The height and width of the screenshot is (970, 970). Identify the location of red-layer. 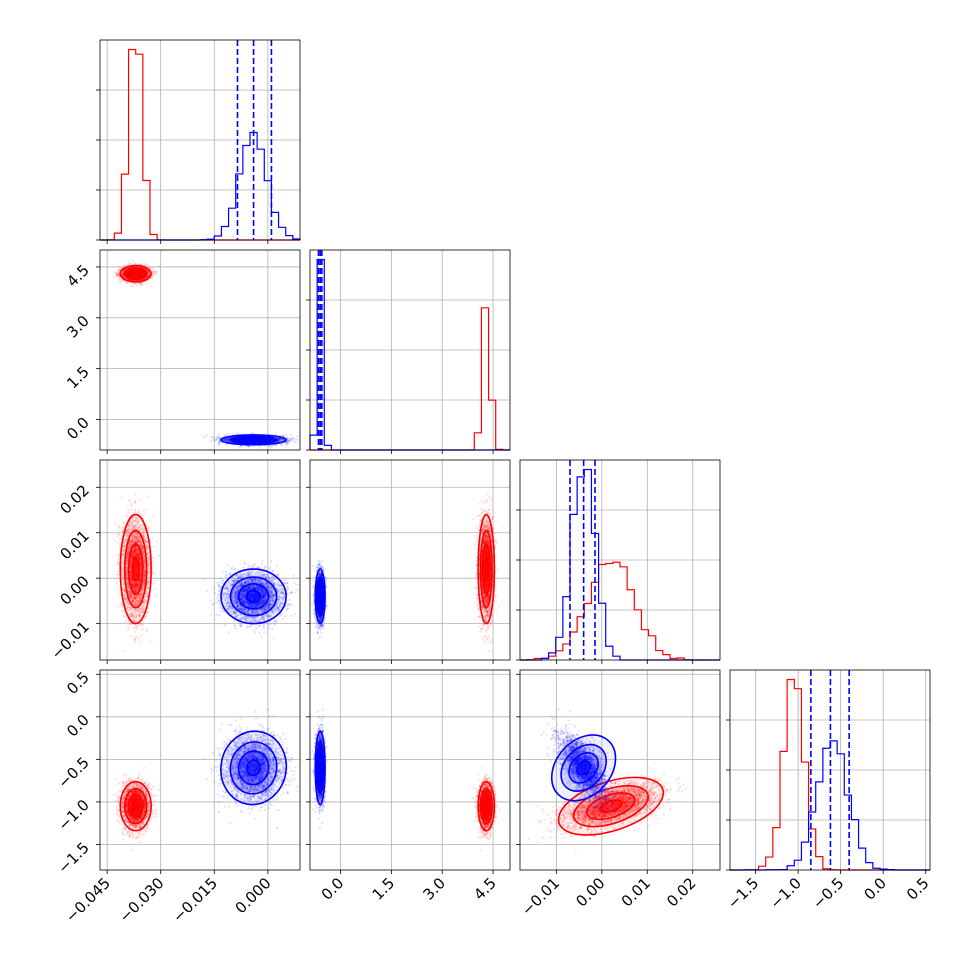
(137, 273).